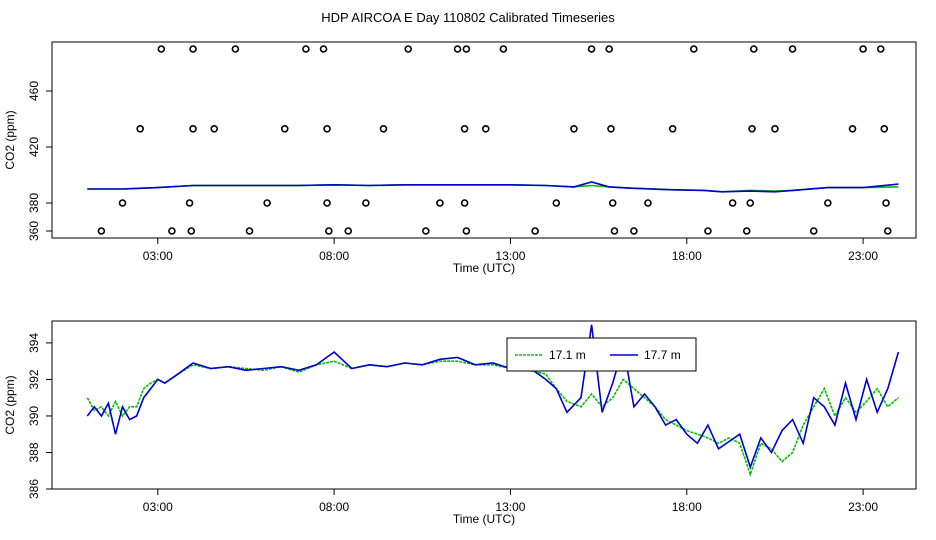  What do you see at coordinates (34, 231) in the screenshot?
I see `y-tick-label: 360` at bounding box center [34, 231].